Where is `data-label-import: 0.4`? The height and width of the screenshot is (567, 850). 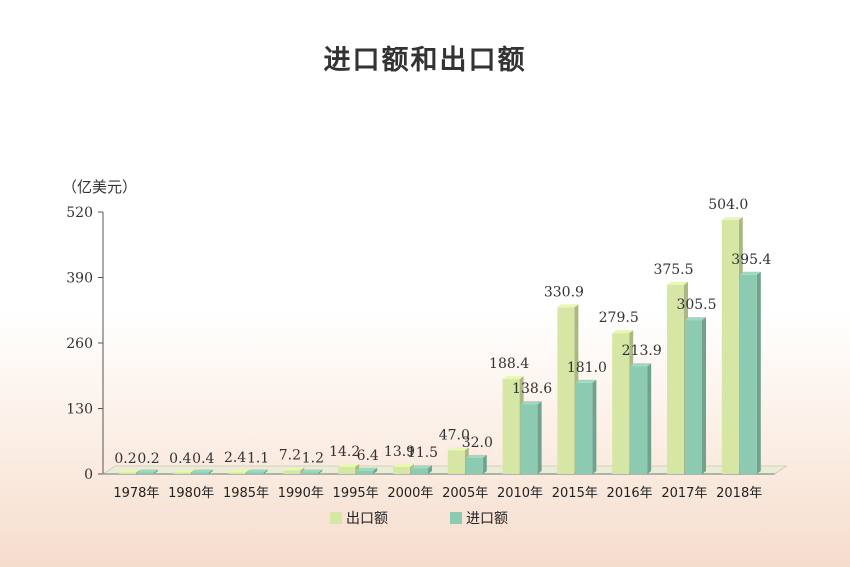 data-label-import: 0.4 is located at coordinates (203, 459).